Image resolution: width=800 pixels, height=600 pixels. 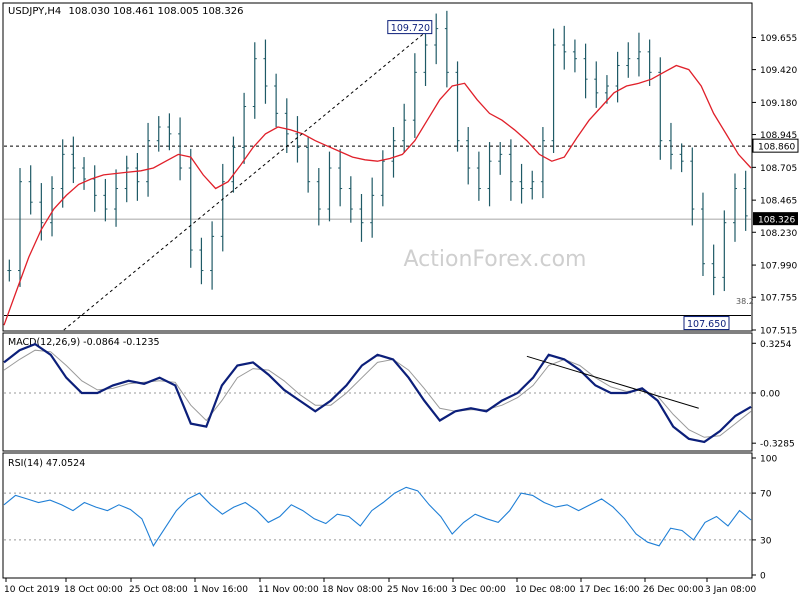 I want to click on macd-tick-label: 0.00, so click(x=770, y=395).